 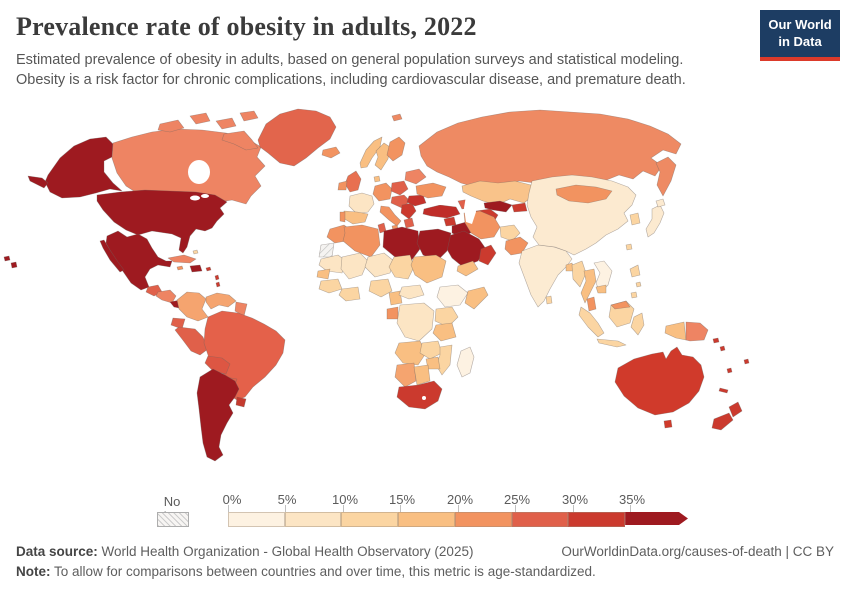 What do you see at coordinates (162, 221) in the screenshot?
I see `country-usa` at bounding box center [162, 221].